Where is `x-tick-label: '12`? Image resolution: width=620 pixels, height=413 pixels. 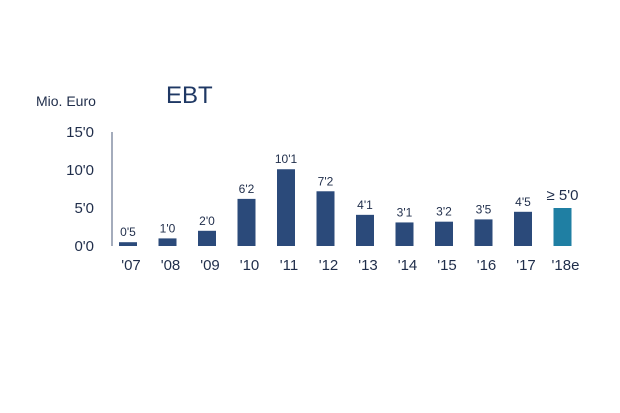
x-tick-label: '12 is located at coordinates (329, 265).